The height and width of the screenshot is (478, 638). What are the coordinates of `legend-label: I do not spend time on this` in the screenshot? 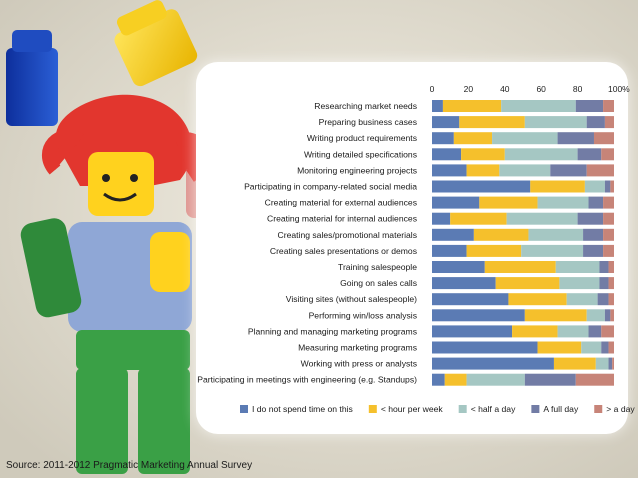 It's located at (302, 409).